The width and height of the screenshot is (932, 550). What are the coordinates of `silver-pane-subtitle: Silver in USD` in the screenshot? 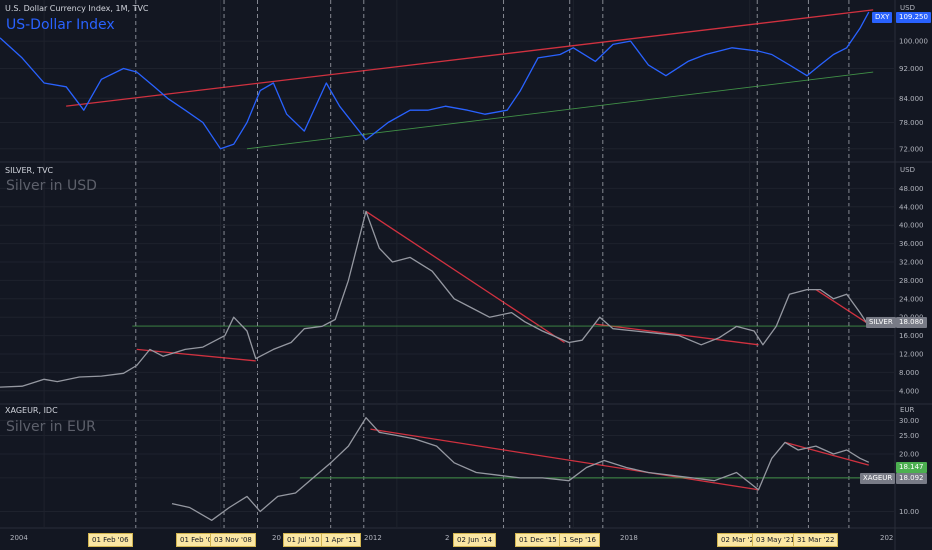 It's located at (51, 186).